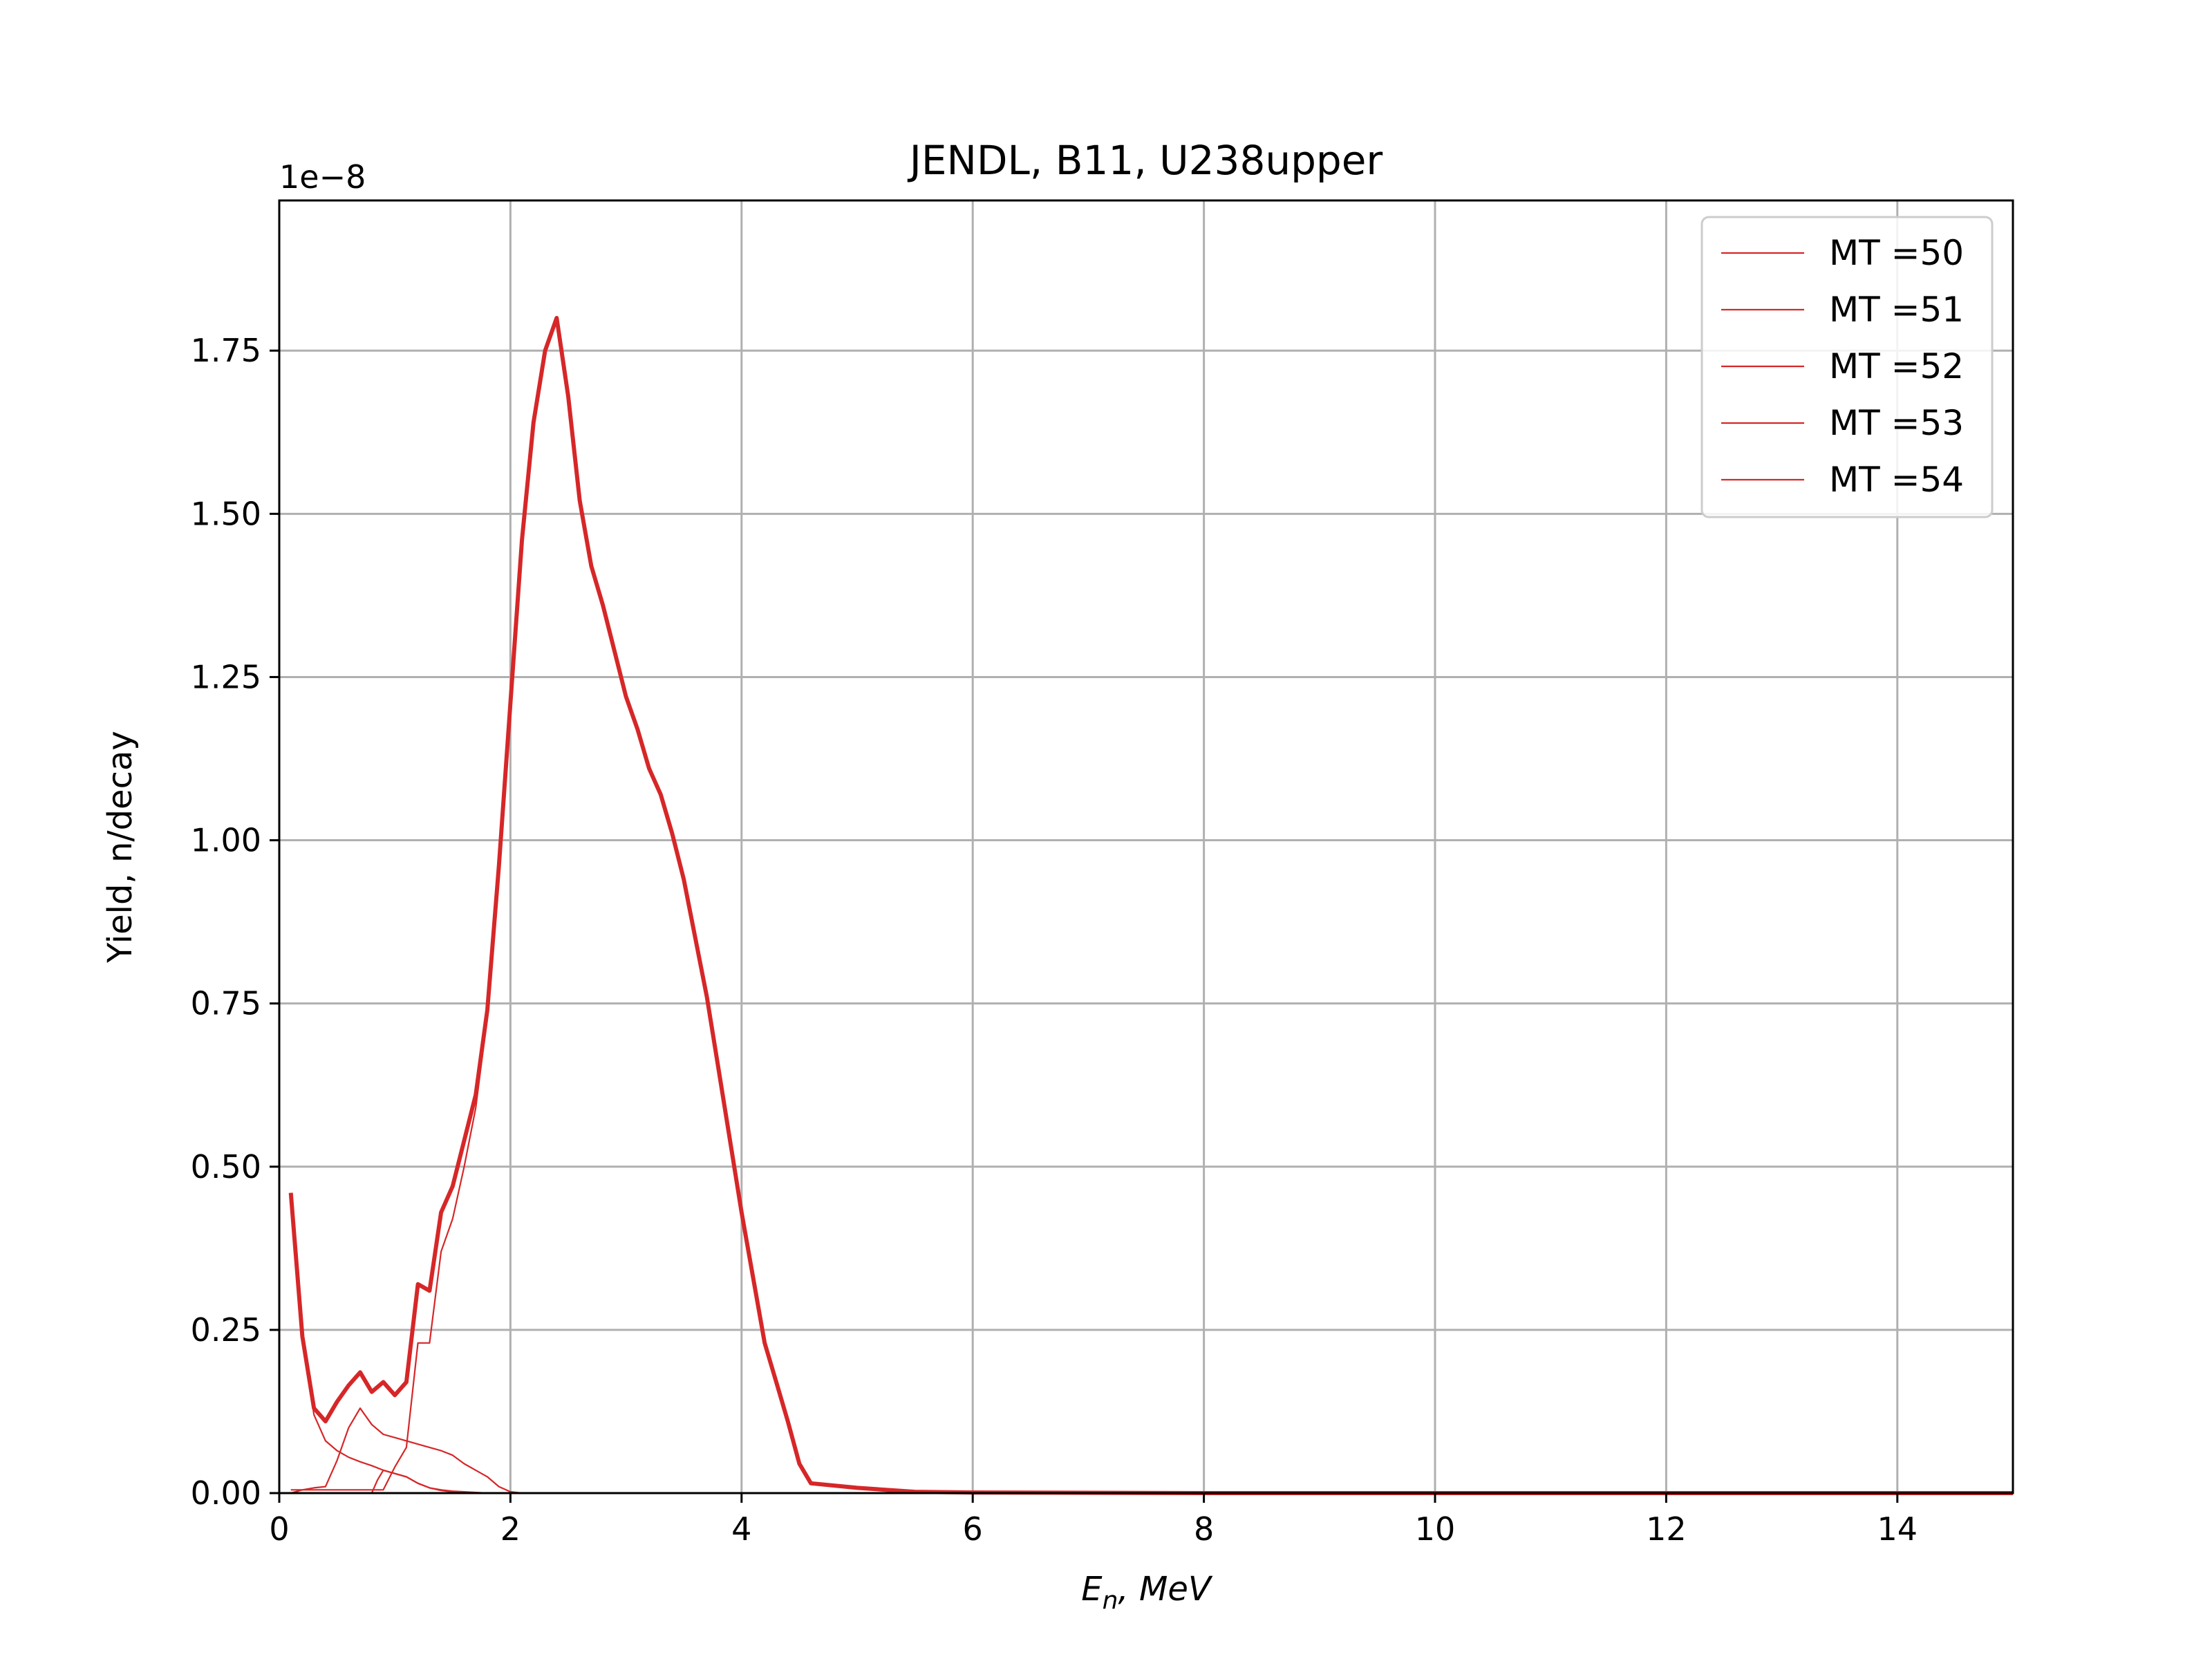 Image resolution: width=2212 pixels, height=1659 pixels. I want to click on x-tick-label: 6, so click(973, 1529).